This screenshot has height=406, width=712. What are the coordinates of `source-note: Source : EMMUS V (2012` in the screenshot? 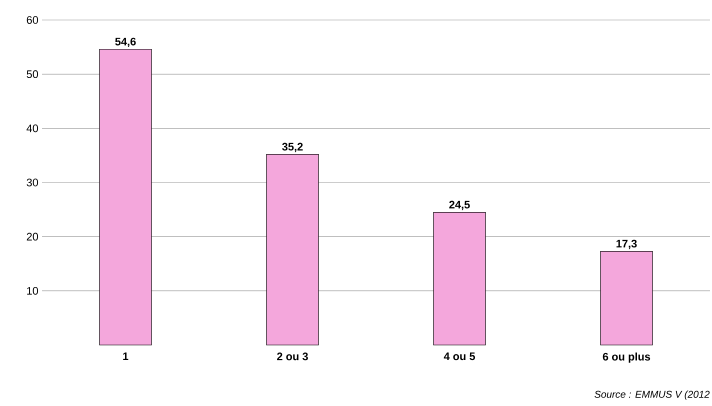 It's located at (652, 395).